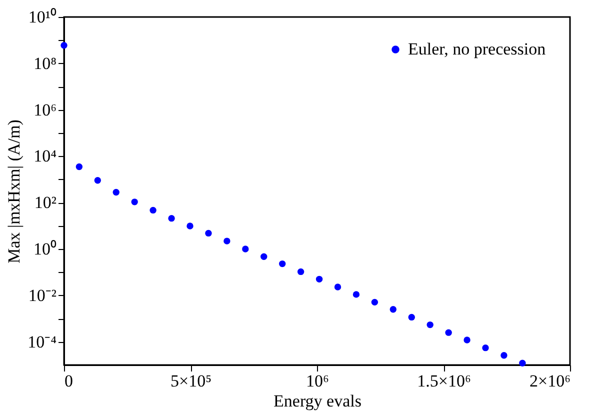 This screenshot has width=593, height=414. What do you see at coordinates (45, 202) in the screenshot?
I see `y-tick-label: 10²` at bounding box center [45, 202].